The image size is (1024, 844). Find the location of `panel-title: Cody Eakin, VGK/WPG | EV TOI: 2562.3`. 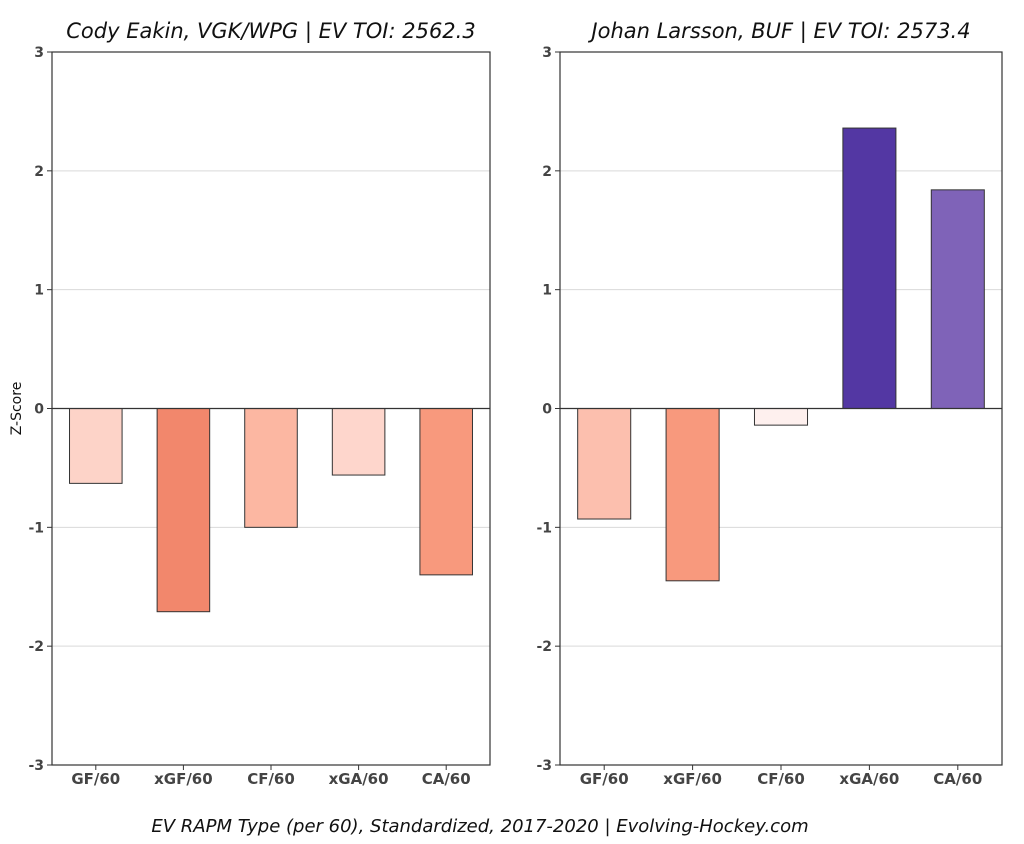

panel-title: Cody Eakin, VGK/WPG | EV TOI: 2562.3 is located at coordinates (270, 31).